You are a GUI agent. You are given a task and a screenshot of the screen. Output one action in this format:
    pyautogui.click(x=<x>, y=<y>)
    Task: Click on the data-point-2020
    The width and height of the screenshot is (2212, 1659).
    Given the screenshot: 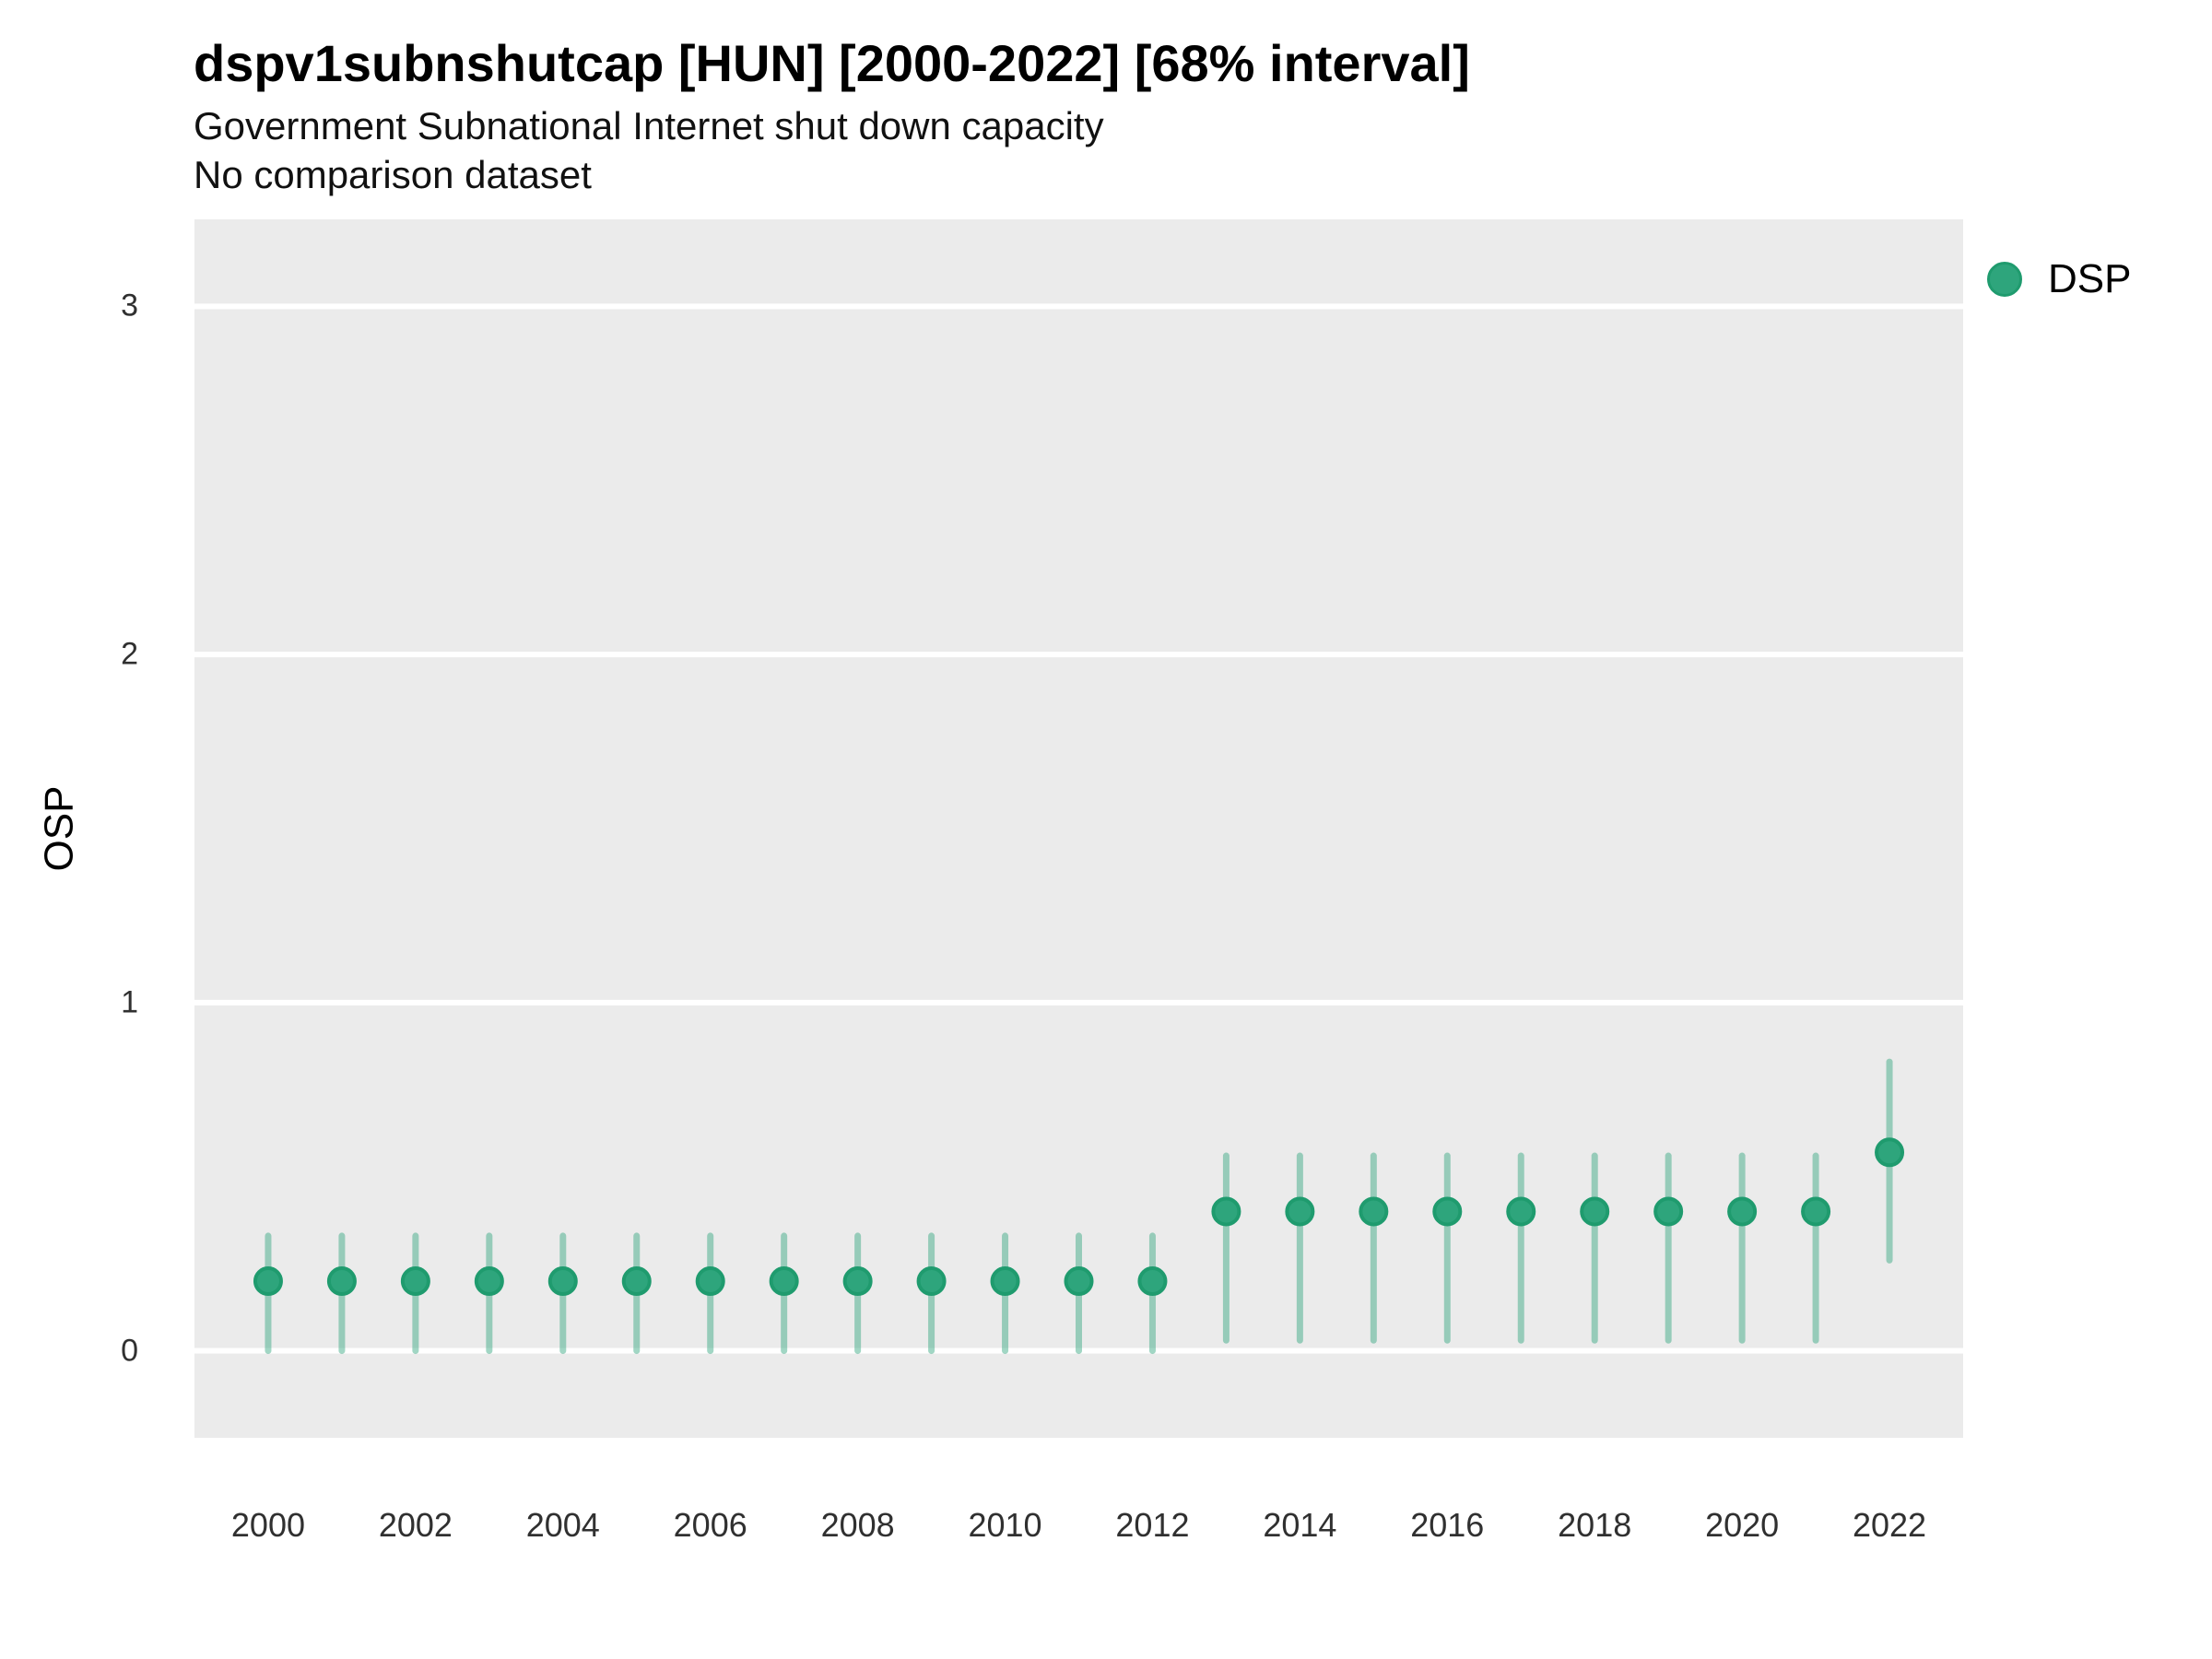 What is the action you would take?
    pyautogui.click(x=1742, y=1211)
    